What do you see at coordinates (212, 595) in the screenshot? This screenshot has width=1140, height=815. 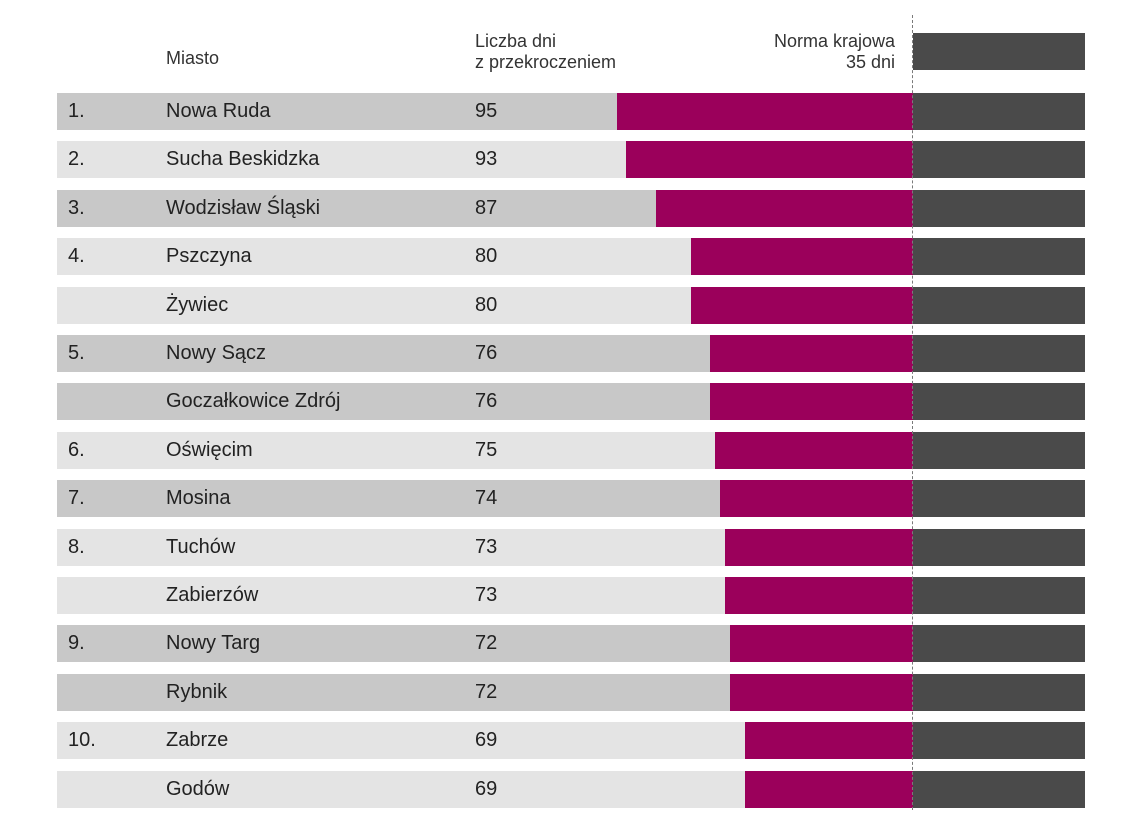 I see `city-label: Zabierzów` at bounding box center [212, 595].